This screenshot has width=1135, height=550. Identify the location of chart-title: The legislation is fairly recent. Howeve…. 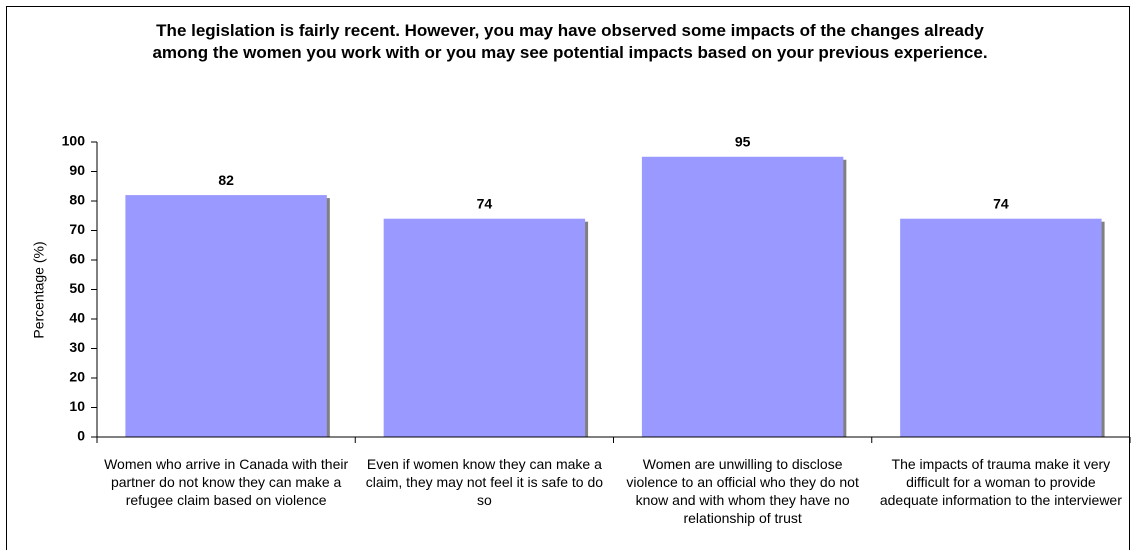
(570, 41).